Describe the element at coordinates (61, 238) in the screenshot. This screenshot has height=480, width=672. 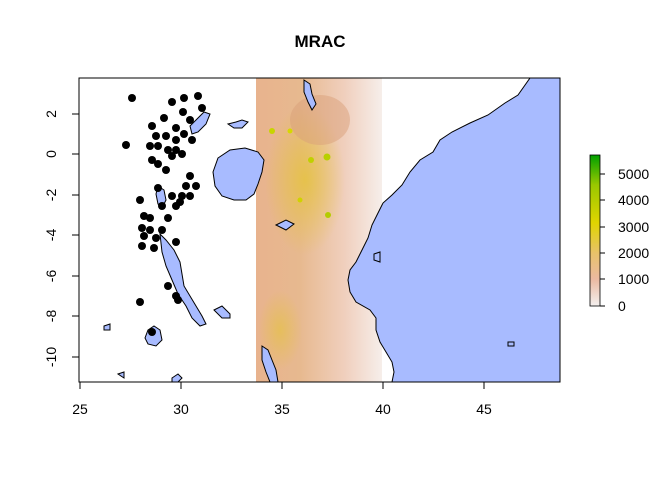
I see `y-axis: 2 0 -2 -4 -6 -8 -10` at that location.